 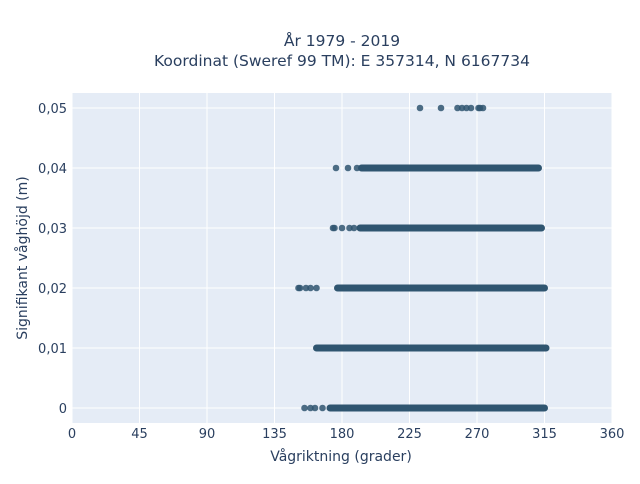 I want to click on y-tick-label: 0,02, so click(x=52, y=289).